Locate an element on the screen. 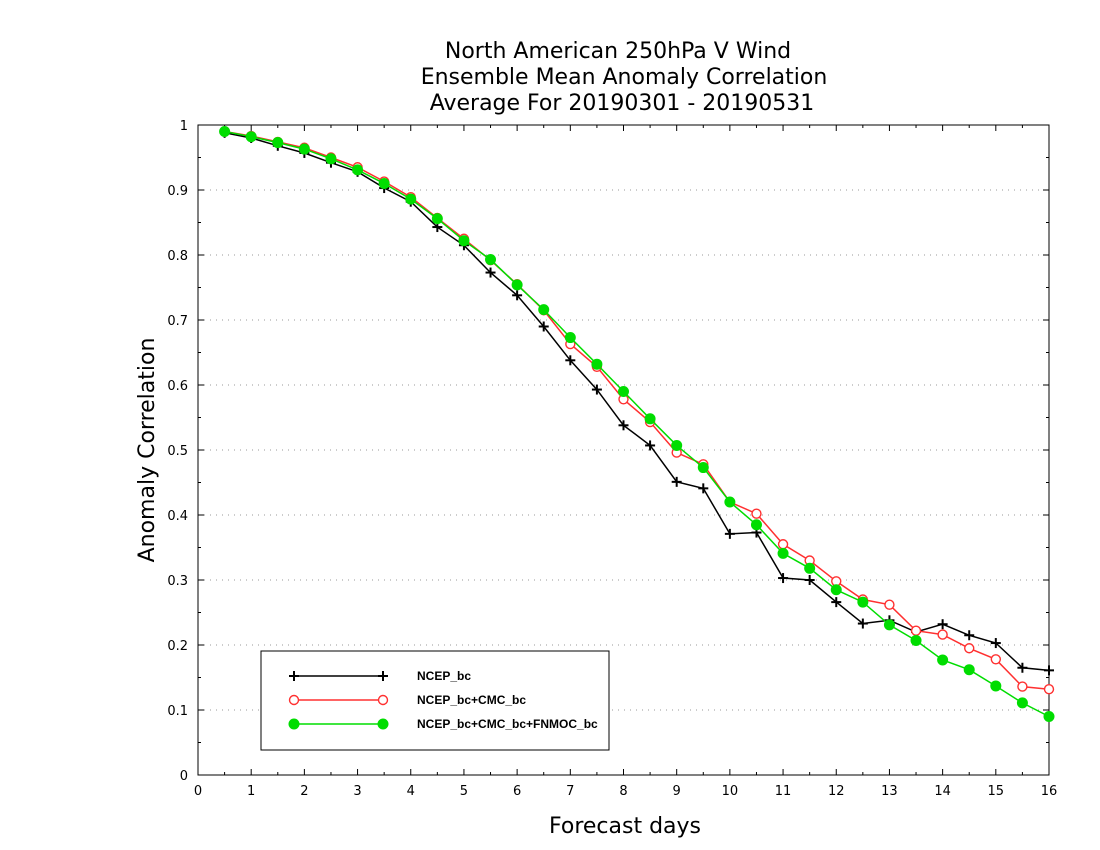 This screenshot has height=850, width=1100. x-tick-label-14: 14 is located at coordinates (942, 791).